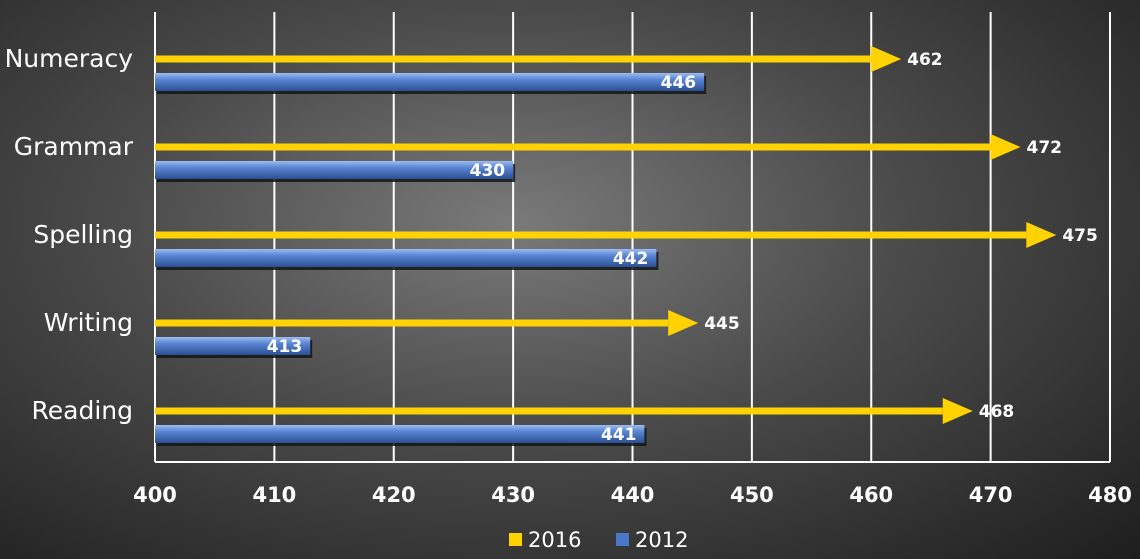 The width and height of the screenshot is (1140, 559). What do you see at coordinates (274, 495) in the screenshot?
I see `x-tick-label: 410` at bounding box center [274, 495].